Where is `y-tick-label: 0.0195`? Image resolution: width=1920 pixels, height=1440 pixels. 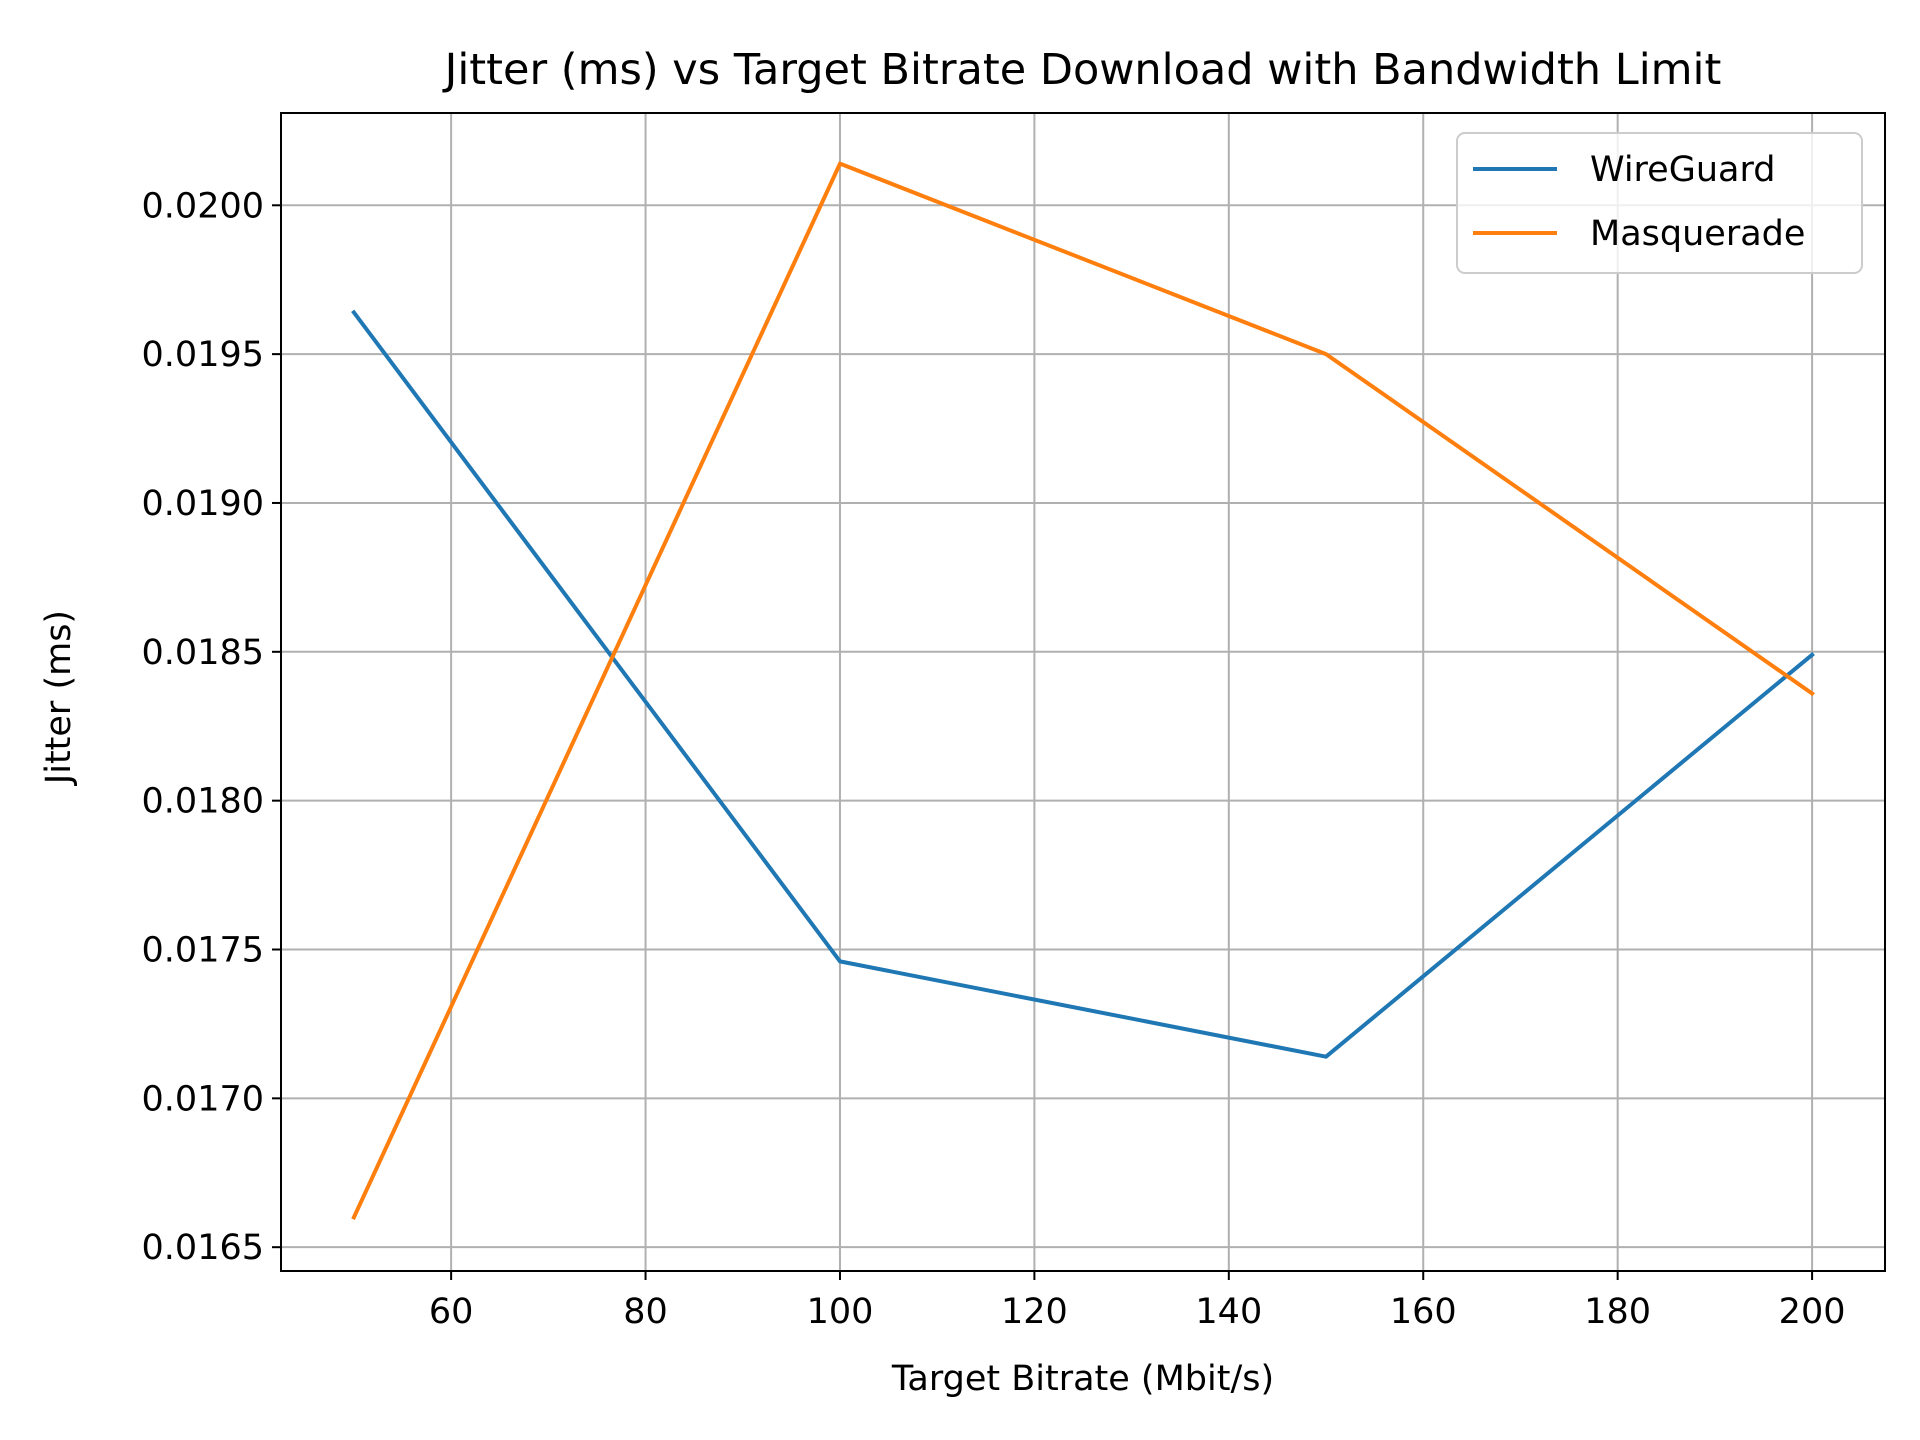 y-tick-label: 0.0195 is located at coordinates (203, 355).